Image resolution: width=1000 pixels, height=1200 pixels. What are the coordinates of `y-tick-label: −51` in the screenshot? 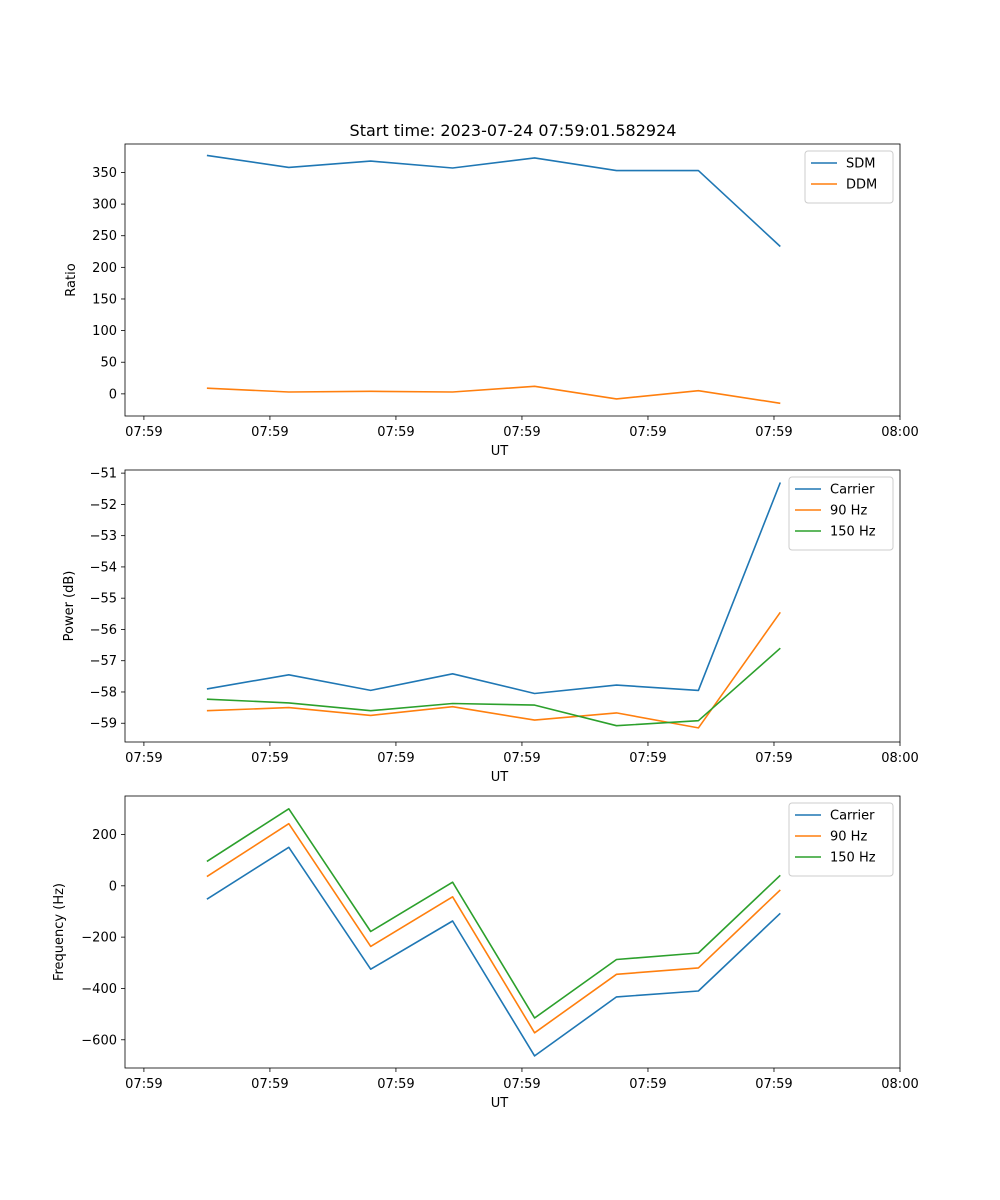 It's located at (103, 474).